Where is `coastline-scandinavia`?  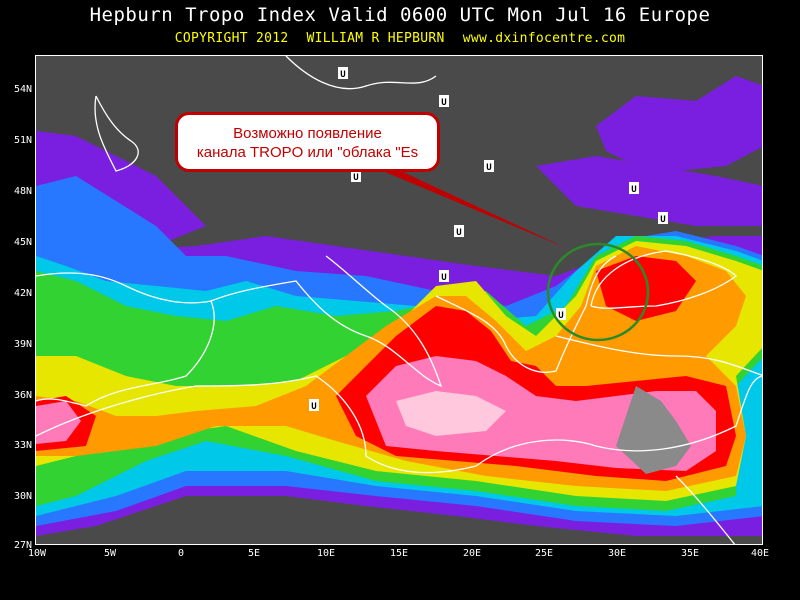 coastline-scandinavia is located at coordinates (361, 73).